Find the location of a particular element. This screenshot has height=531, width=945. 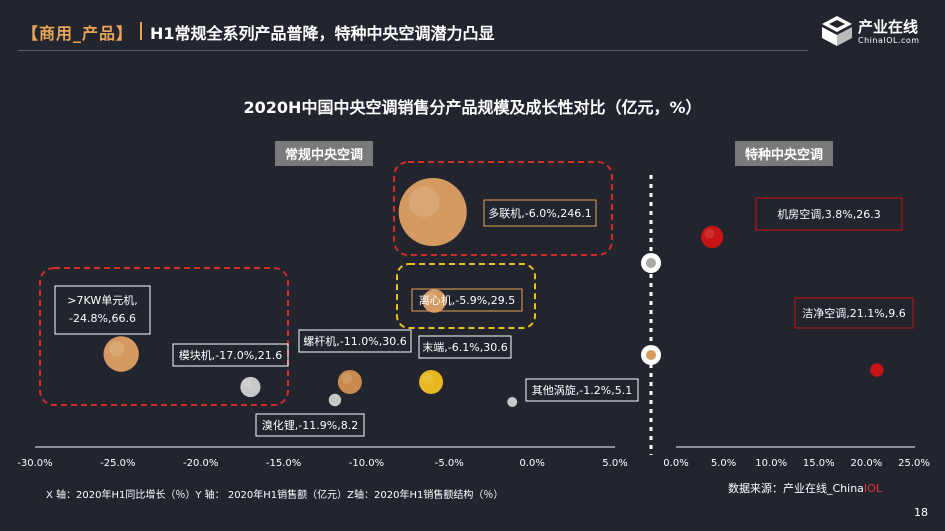

data-label: 洁净空调,21.1%,9.6 is located at coordinates (853, 313).